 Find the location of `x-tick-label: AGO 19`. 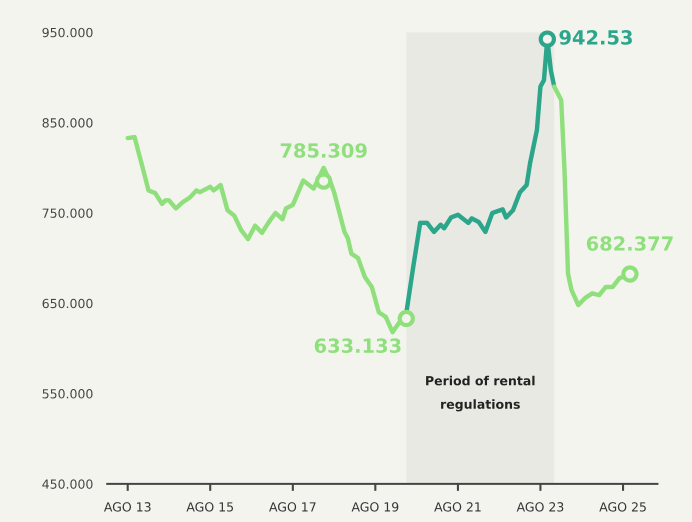

x-tick-label: AGO 19 is located at coordinates (375, 507).